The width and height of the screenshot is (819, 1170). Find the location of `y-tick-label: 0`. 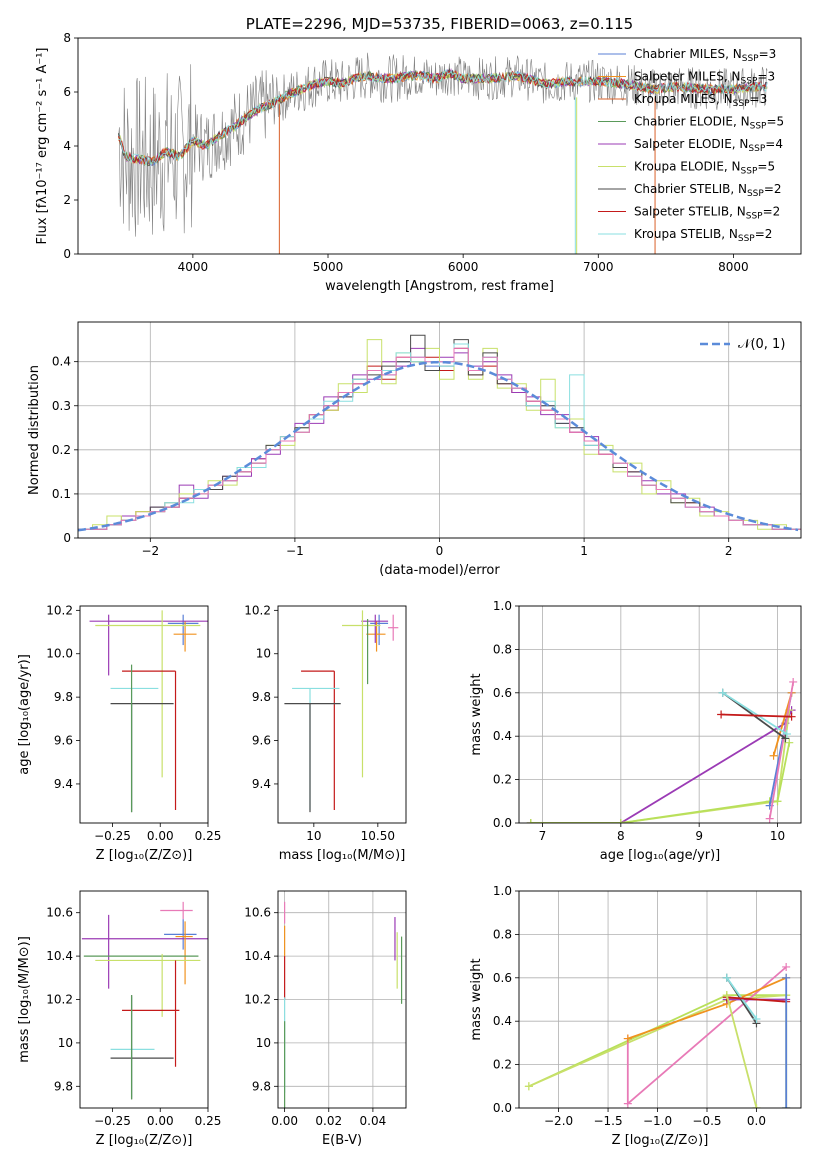

y-tick-label: 0 is located at coordinates (67, 538).